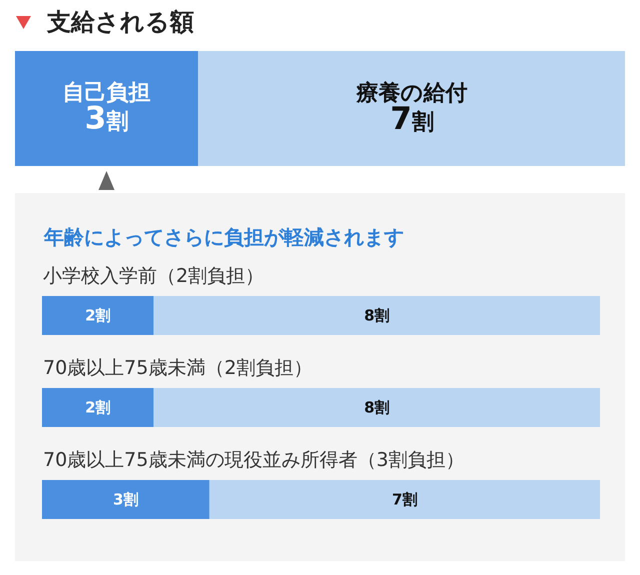 The width and height of the screenshot is (640, 575). I want to click on data-label: 7割, so click(405, 499).